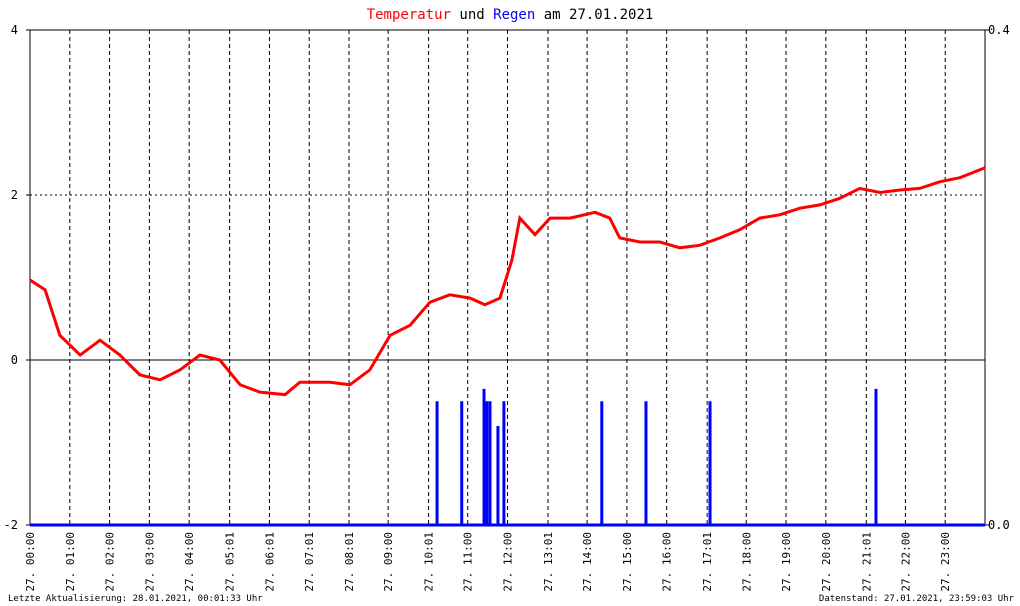  What do you see at coordinates (429, 562) in the screenshot?
I see `x-tick-label: 27. 10:01` at bounding box center [429, 562].